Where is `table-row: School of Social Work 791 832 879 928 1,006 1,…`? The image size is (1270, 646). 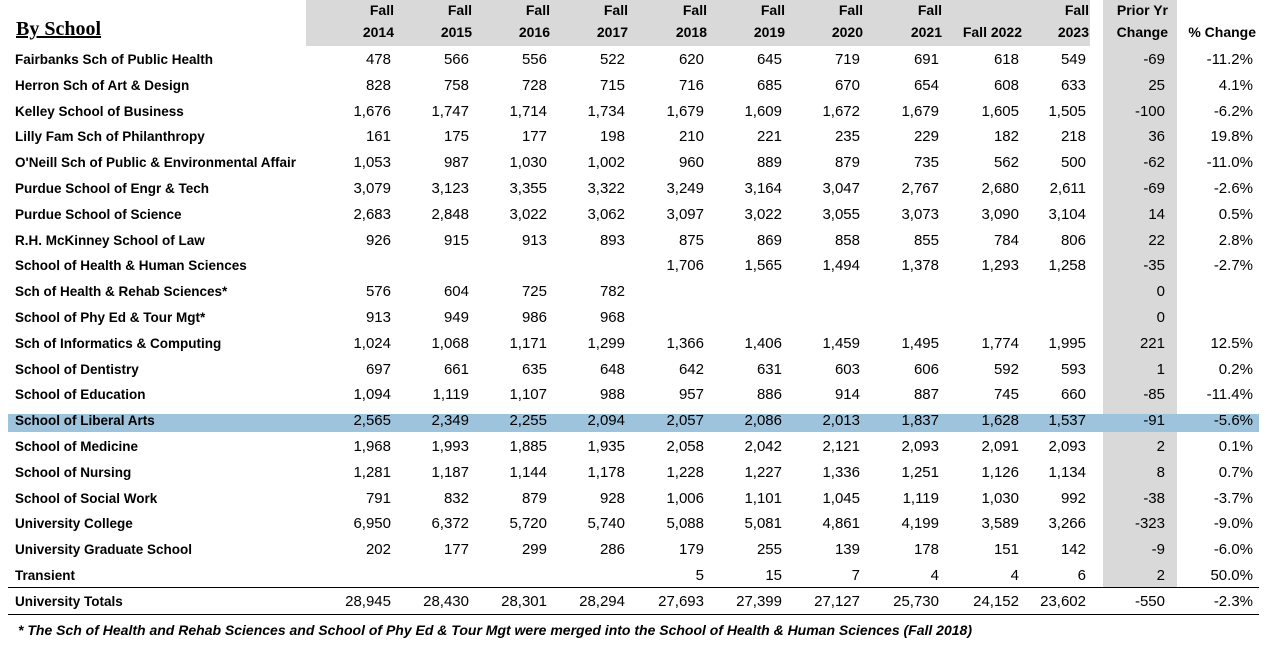 table-row: School of Social Work 791 832 879 928 1,006 1,… is located at coordinates (633, 499).